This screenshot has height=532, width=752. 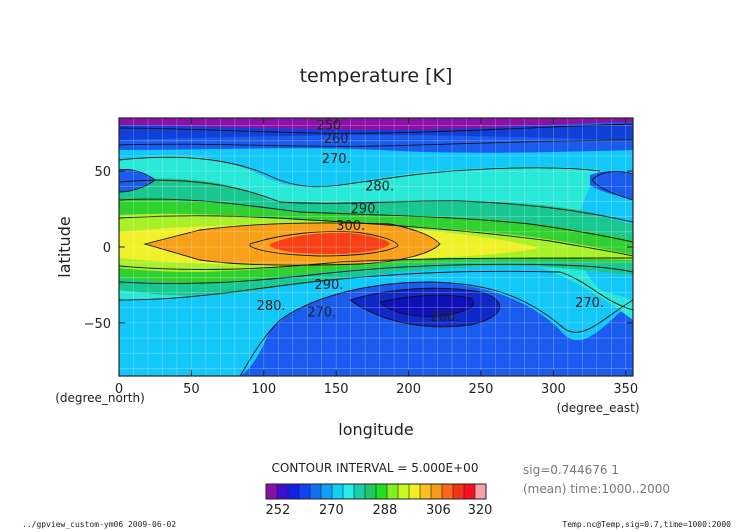 I want to click on x-tick-label: 200, so click(x=408, y=389).